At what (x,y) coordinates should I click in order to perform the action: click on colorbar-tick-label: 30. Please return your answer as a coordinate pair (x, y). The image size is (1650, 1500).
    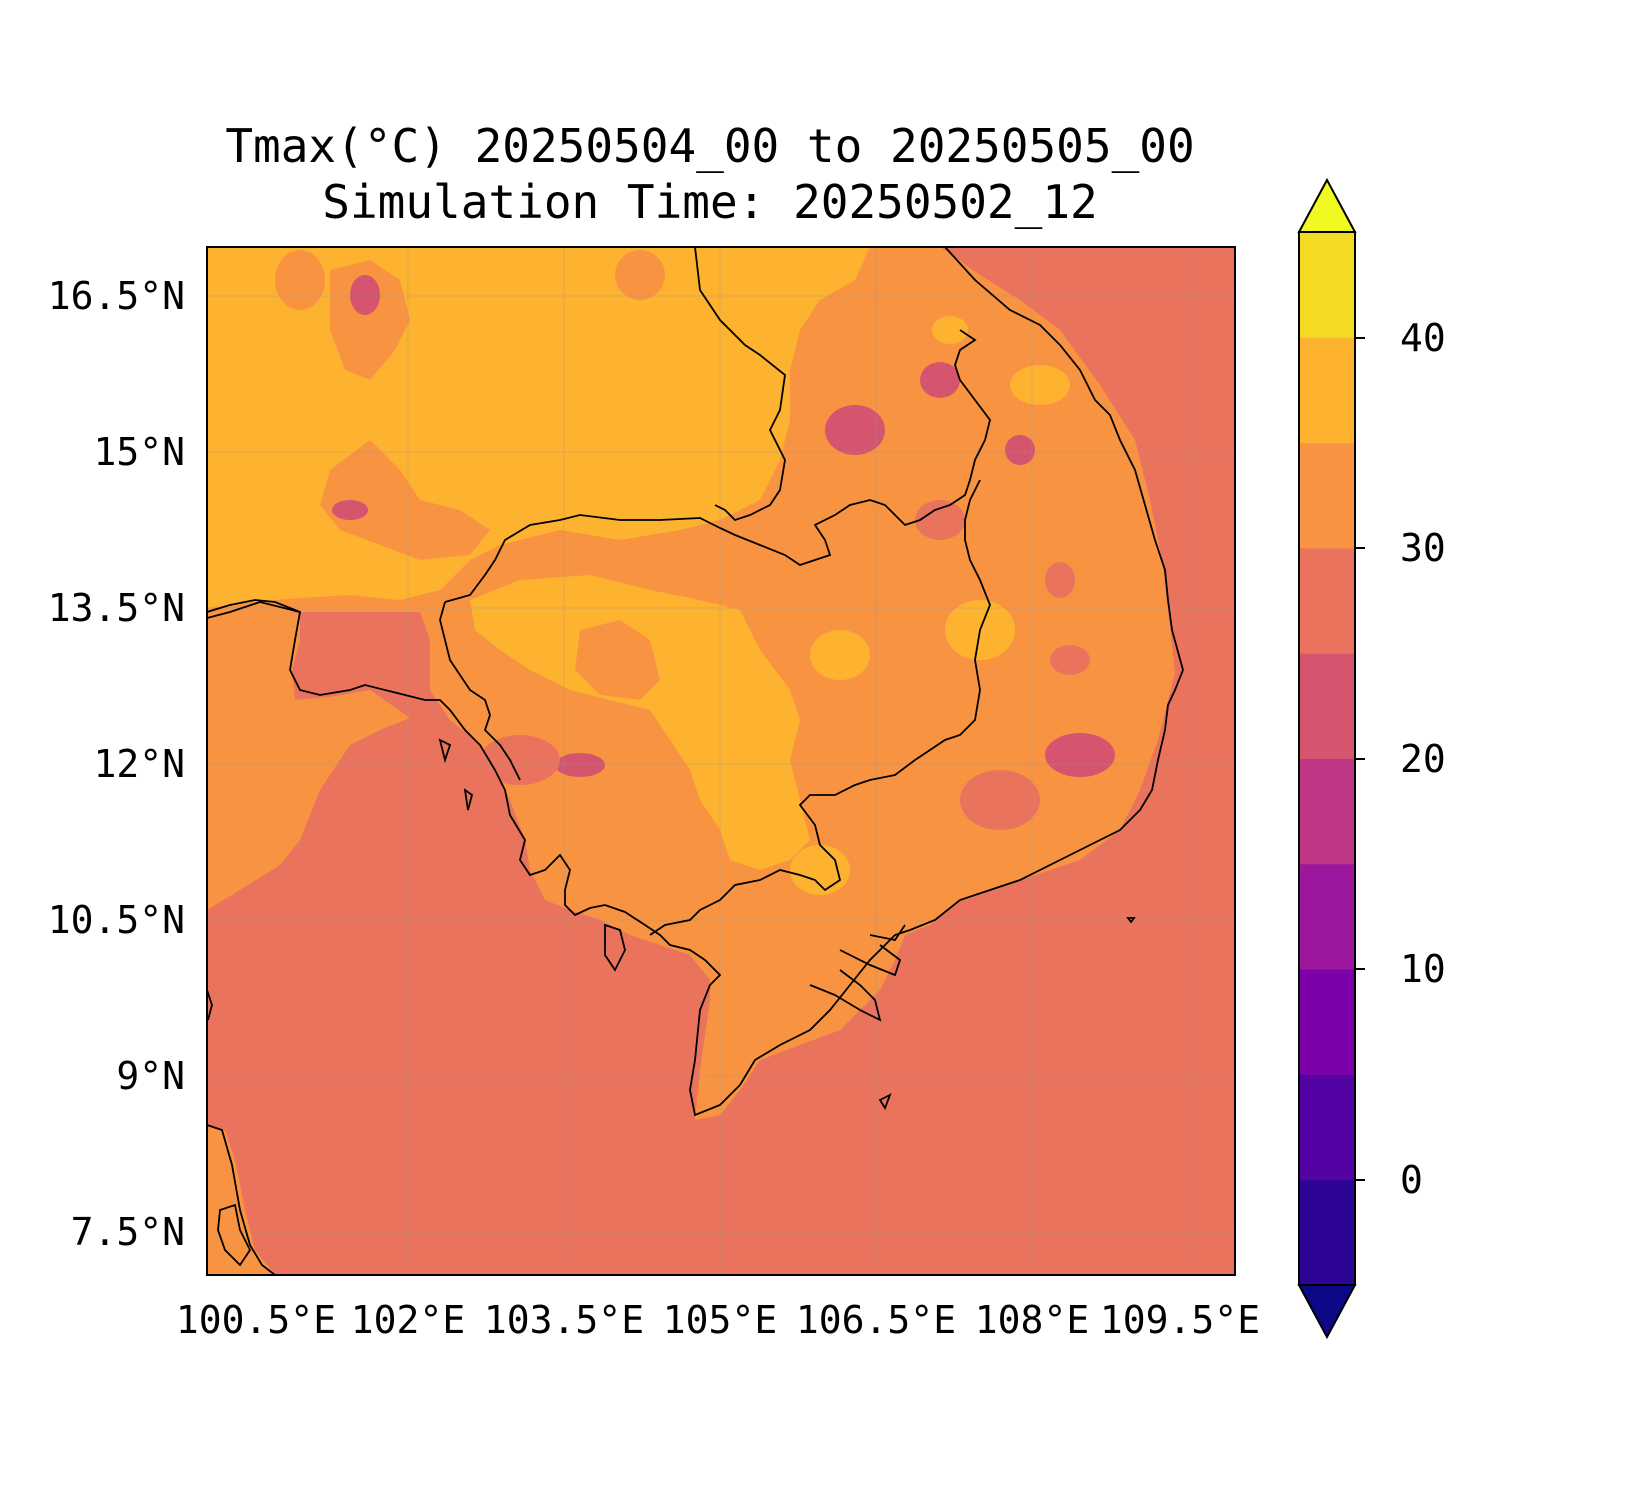
    Looking at the image, I should click on (1423, 548).